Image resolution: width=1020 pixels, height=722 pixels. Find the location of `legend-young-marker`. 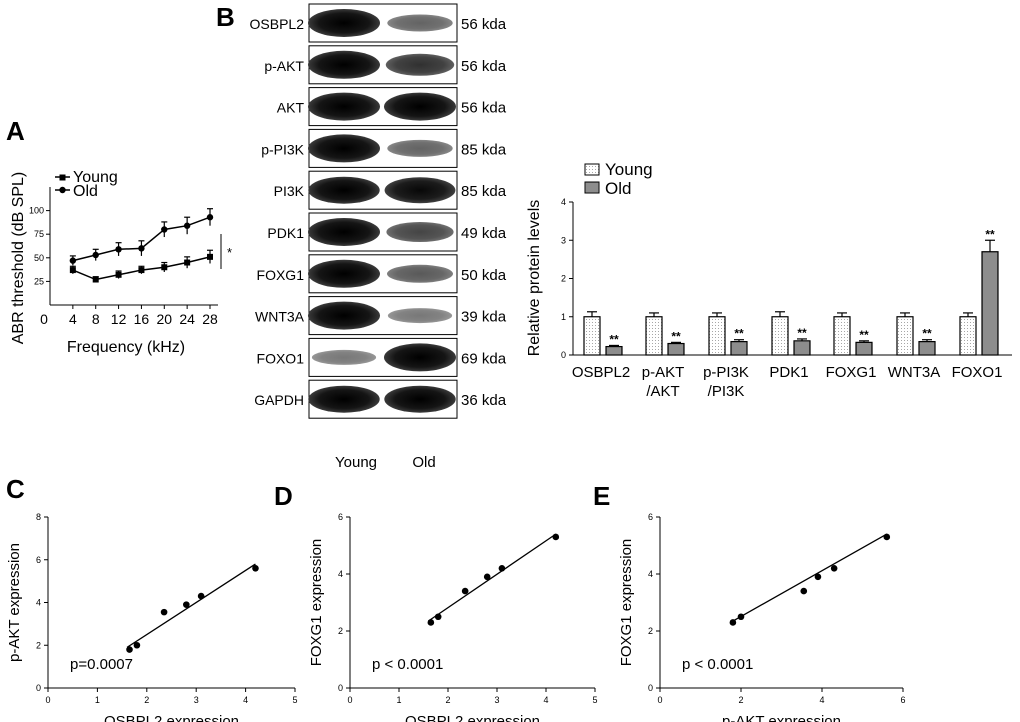

legend-young-marker is located at coordinates (62, 177).